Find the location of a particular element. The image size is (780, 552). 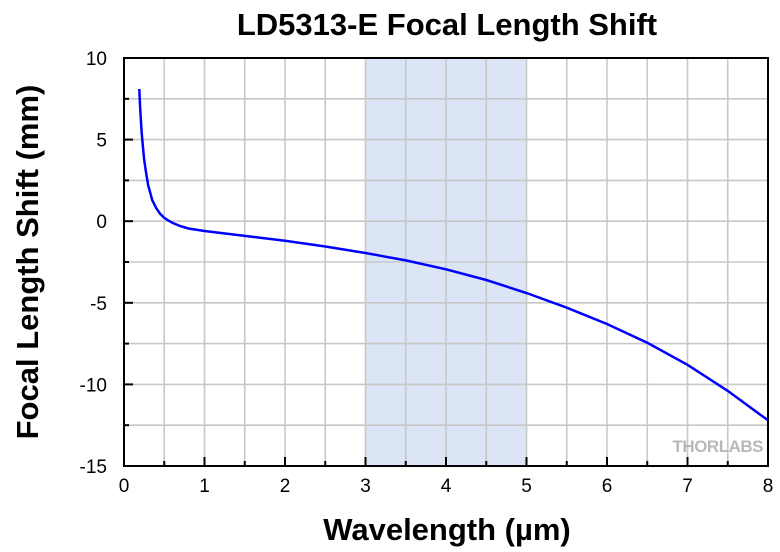

y-tick-label: 5 is located at coordinates (101, 141).